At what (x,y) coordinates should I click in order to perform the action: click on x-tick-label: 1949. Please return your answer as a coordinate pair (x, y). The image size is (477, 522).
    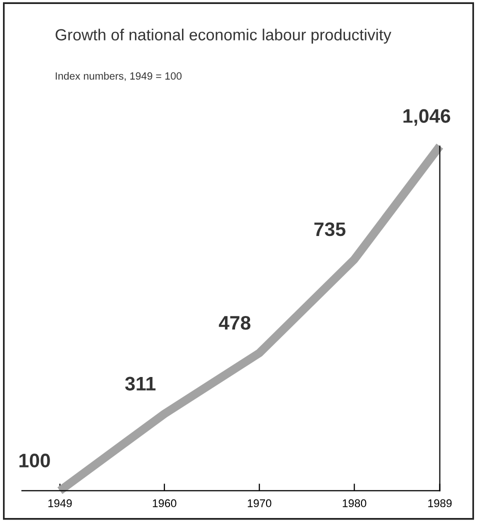
    Looking at the image, I should click on (60, 503).